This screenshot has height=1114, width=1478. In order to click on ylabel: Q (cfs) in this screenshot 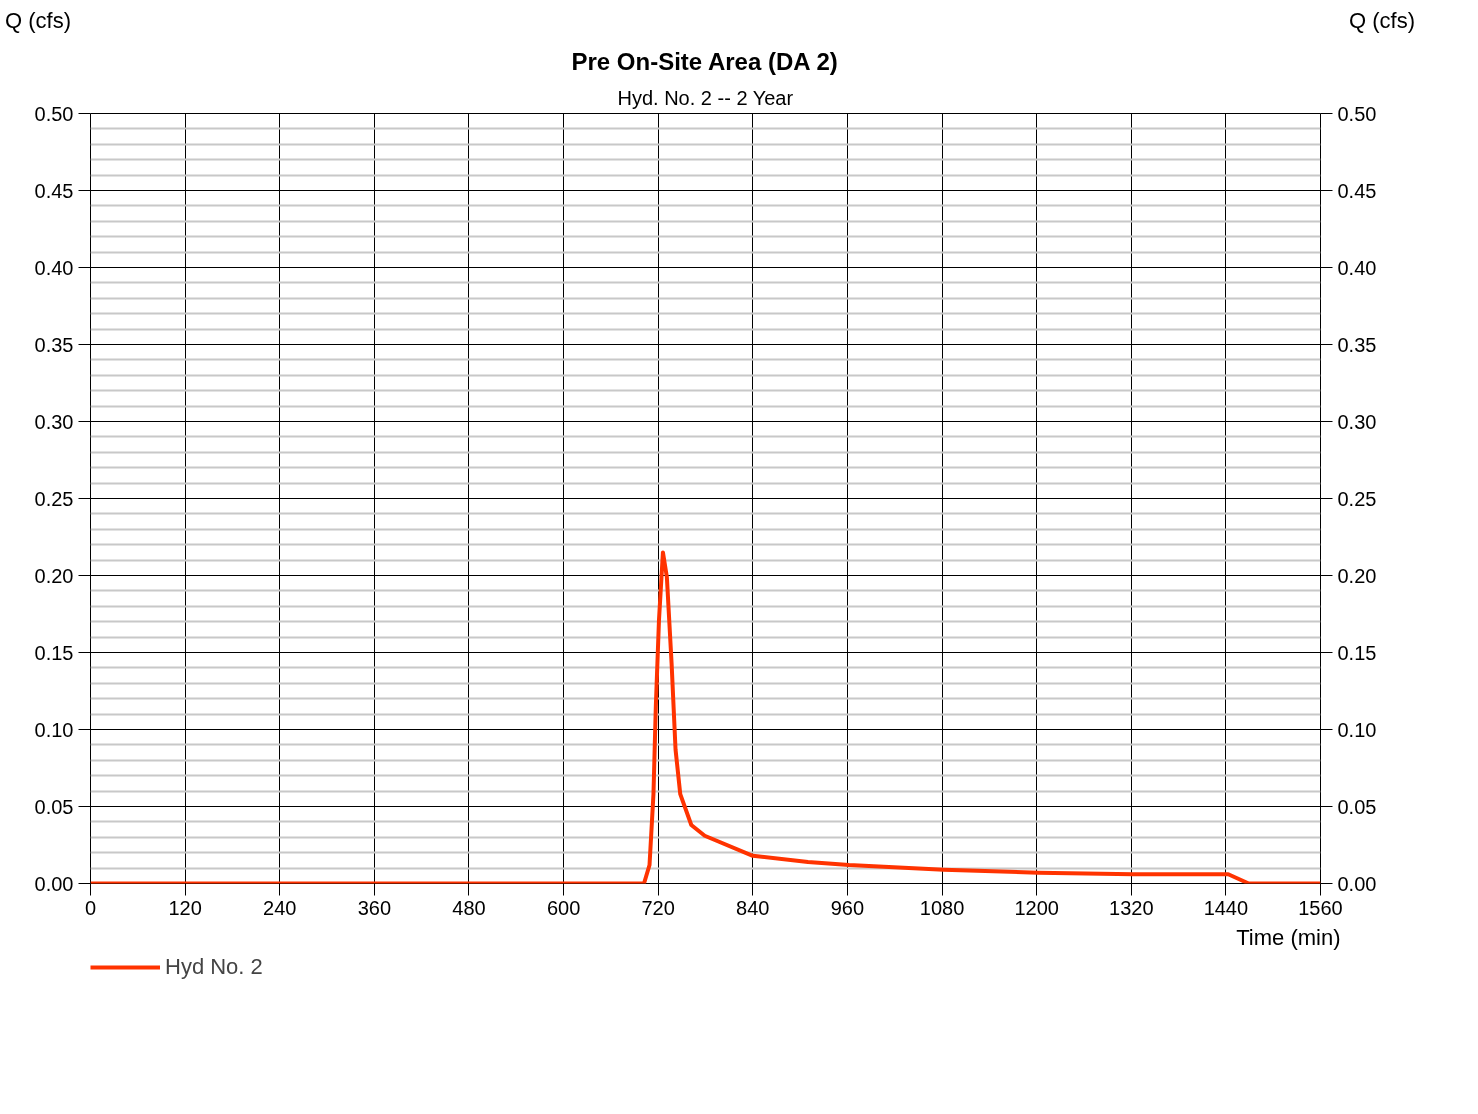, I will do `click(38, 21)`.